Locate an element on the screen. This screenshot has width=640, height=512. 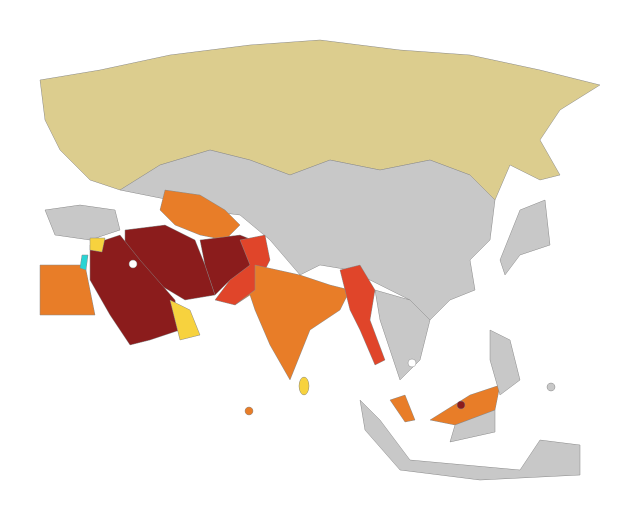
brunei is located at coordinates (461, 405).